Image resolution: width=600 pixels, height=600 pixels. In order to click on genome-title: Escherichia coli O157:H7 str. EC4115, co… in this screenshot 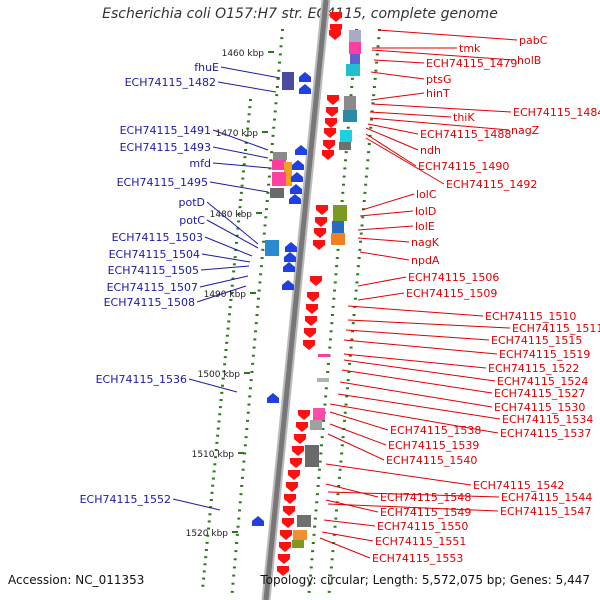, I will do `click(300, 14)`.